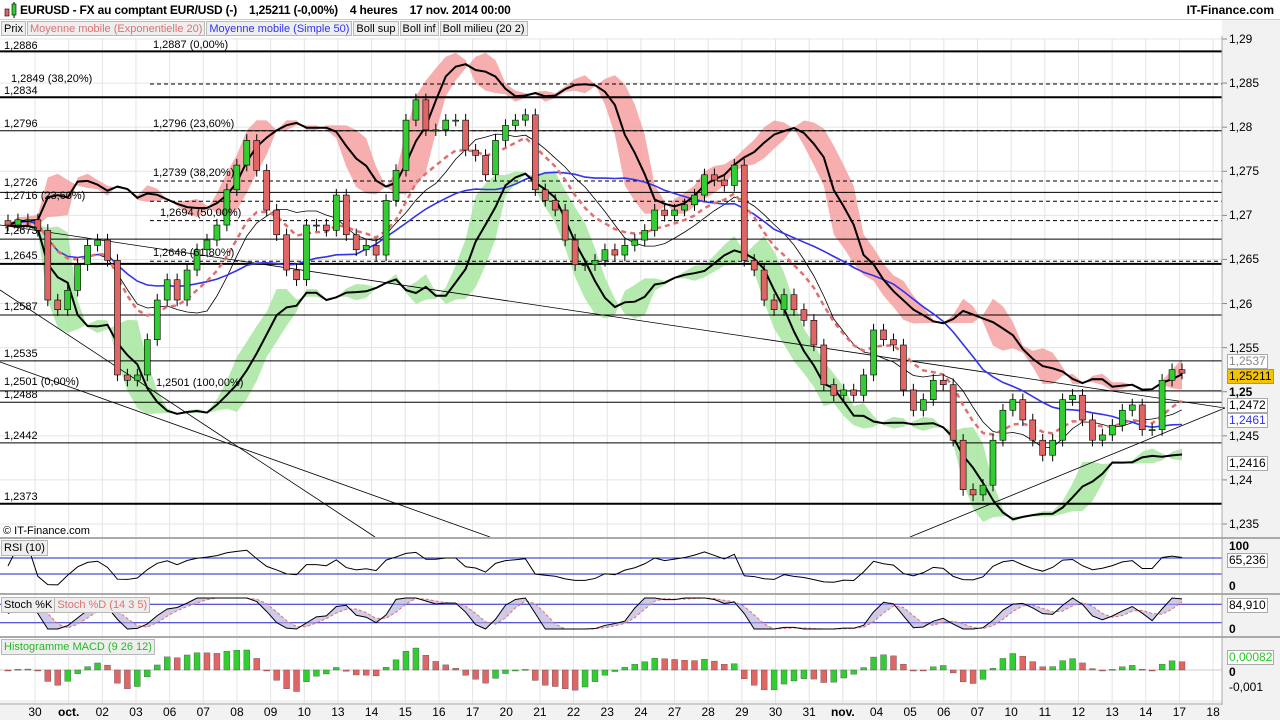 Image resolution: width=1280 pixels, height=720 pixels. I want to click on legend-boll-mid: Boll milieu (20 2), so click(483, 28).